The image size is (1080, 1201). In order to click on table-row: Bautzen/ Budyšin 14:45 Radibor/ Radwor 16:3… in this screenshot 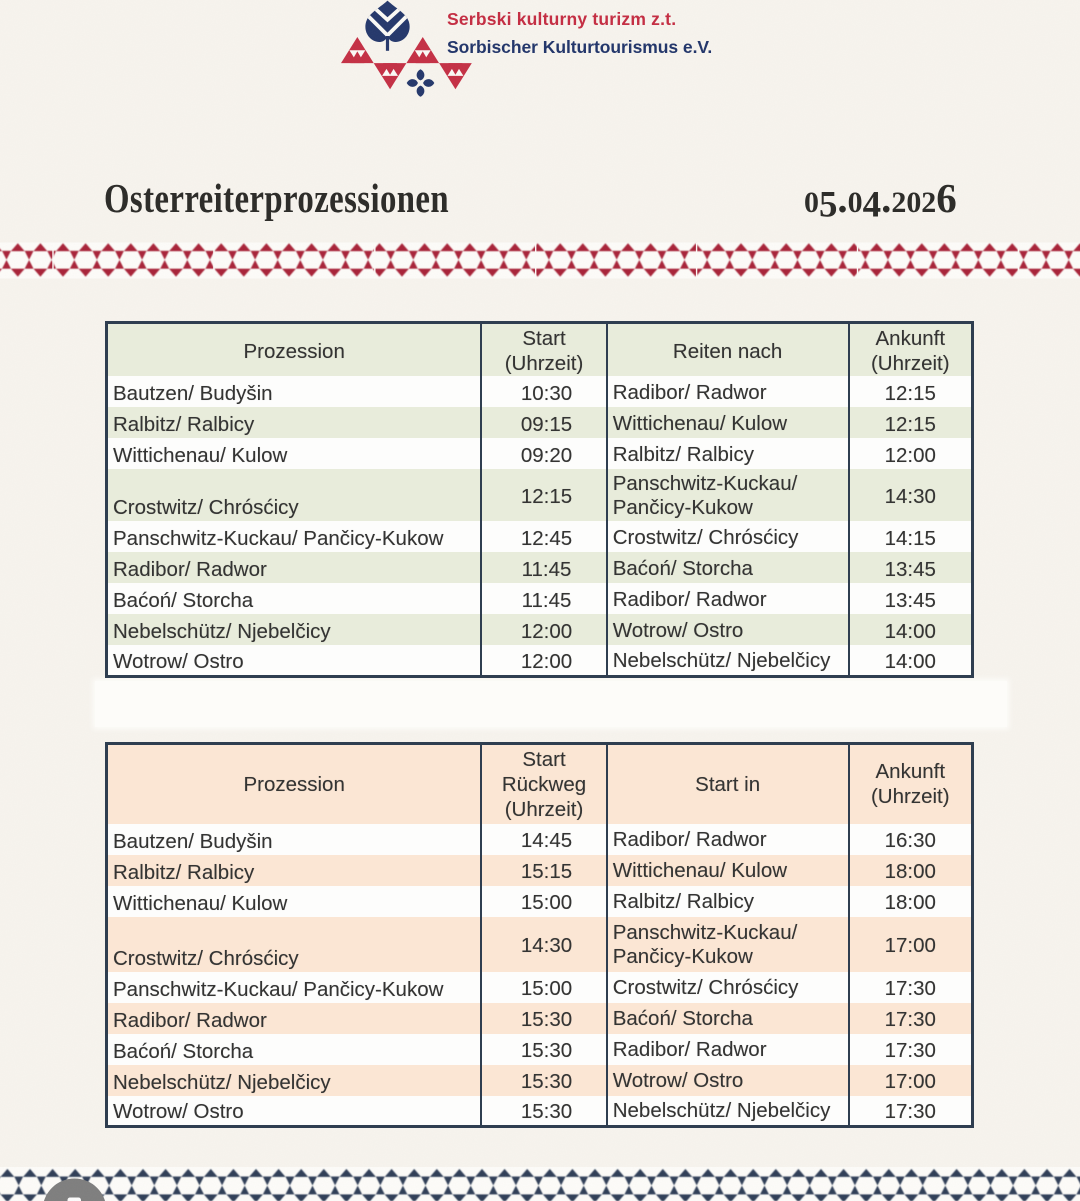, I will do `click(539, 839)`.